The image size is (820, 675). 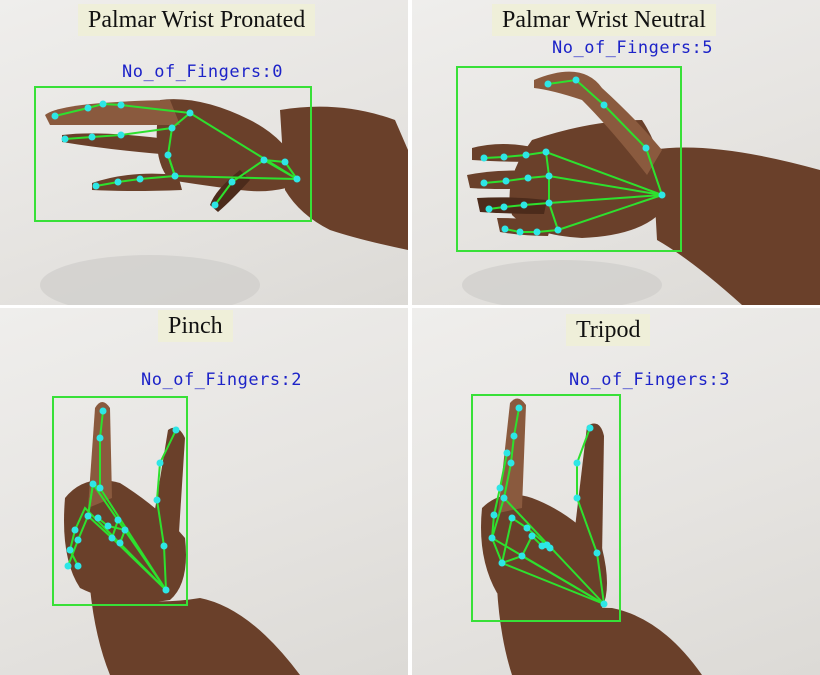 I want to click on finger-count-label: No_of_Fingers:0, so click(x=203, y=72).